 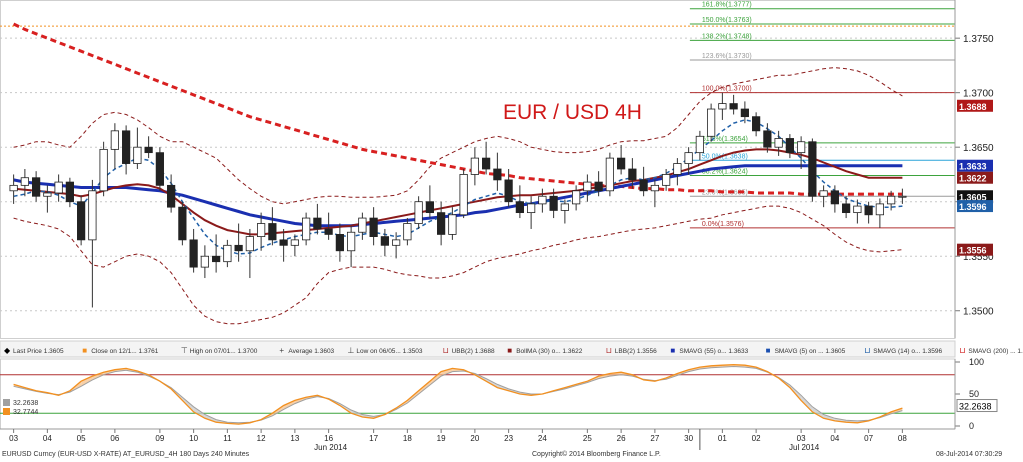 I want to click on x-tick-label: 08, so click(x=902, y=438).